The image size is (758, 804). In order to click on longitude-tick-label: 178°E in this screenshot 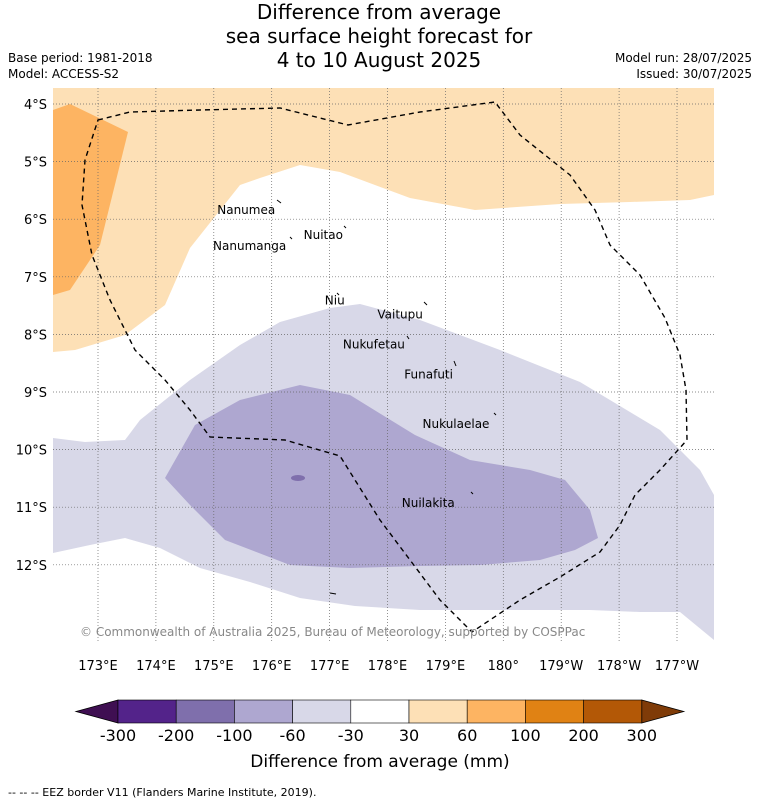, I will do `click(388, 666)`.